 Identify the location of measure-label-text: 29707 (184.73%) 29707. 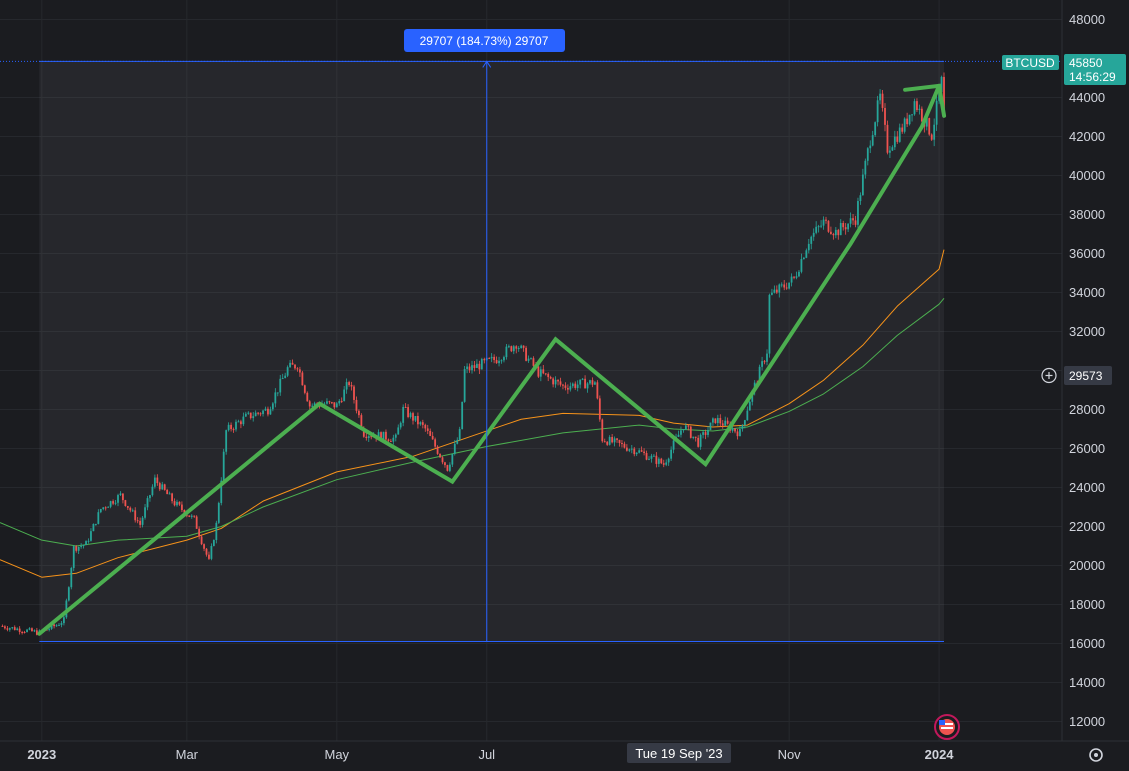
(484, 41).